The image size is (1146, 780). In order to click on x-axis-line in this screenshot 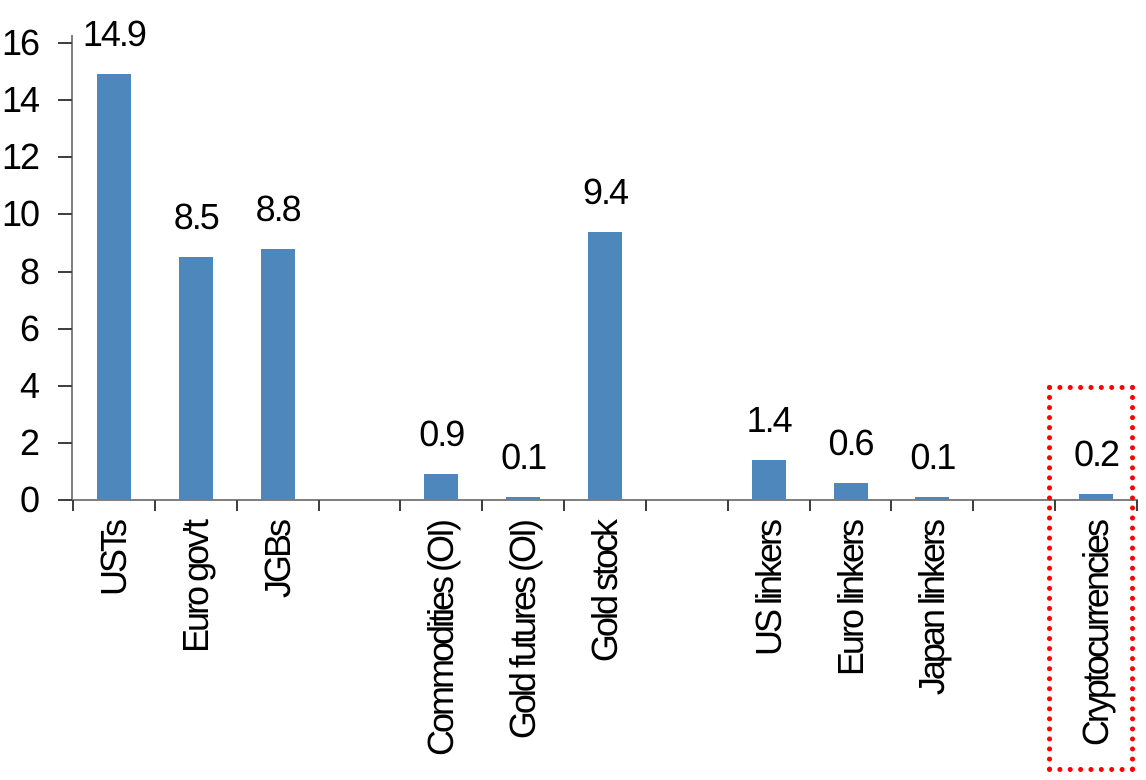, I will do `click(598, 500)`.